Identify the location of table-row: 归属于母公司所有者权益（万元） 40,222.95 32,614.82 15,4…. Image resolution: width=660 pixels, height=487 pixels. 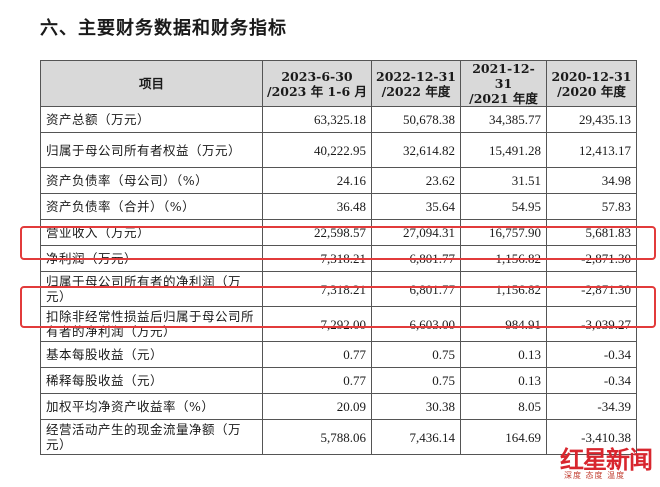
(338, 150).